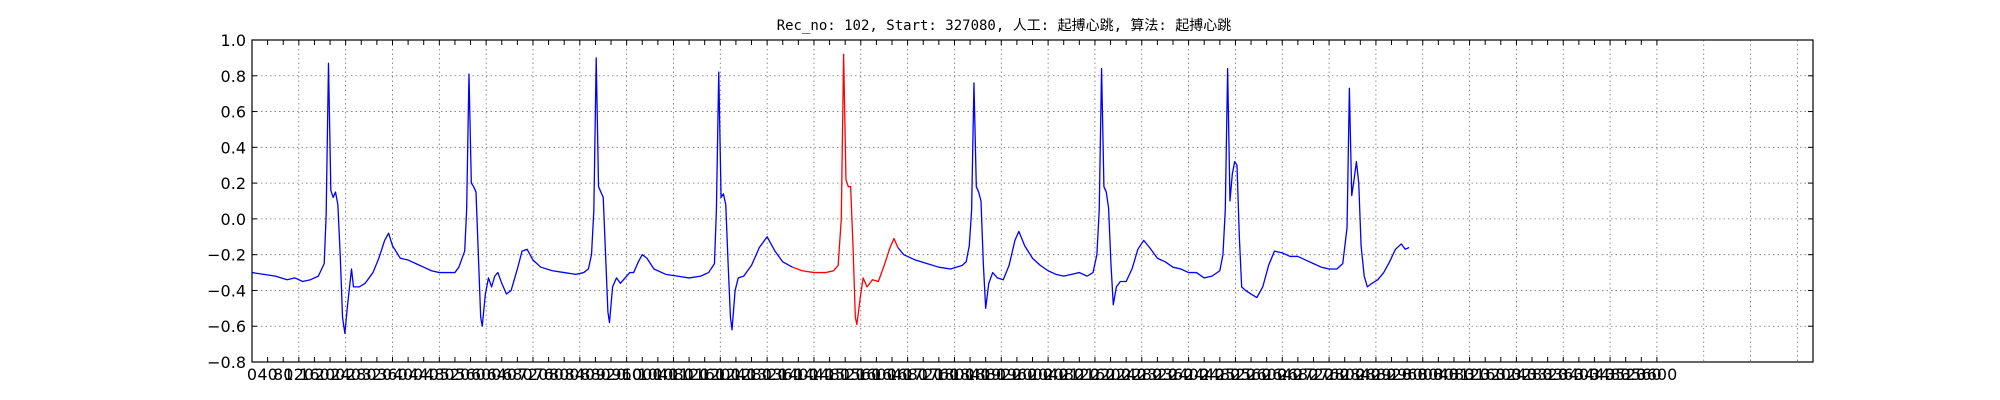  What do you see at coordinates (233, 147) in the screenshot?
I see `y-tick-label: 0.4` at bounding box center [233, 147].